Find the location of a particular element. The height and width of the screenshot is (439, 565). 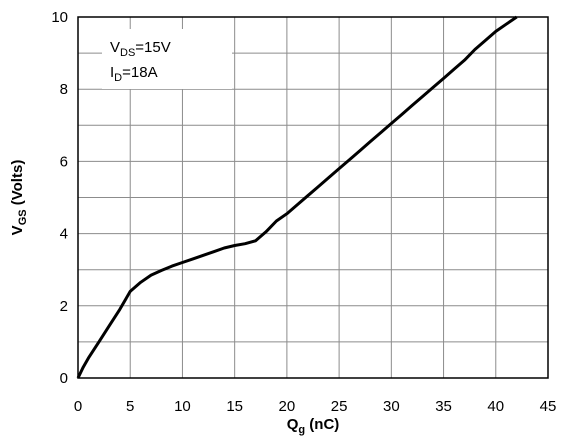

x-axis-label: Qg (nC) is located at coordinates (313, 426).